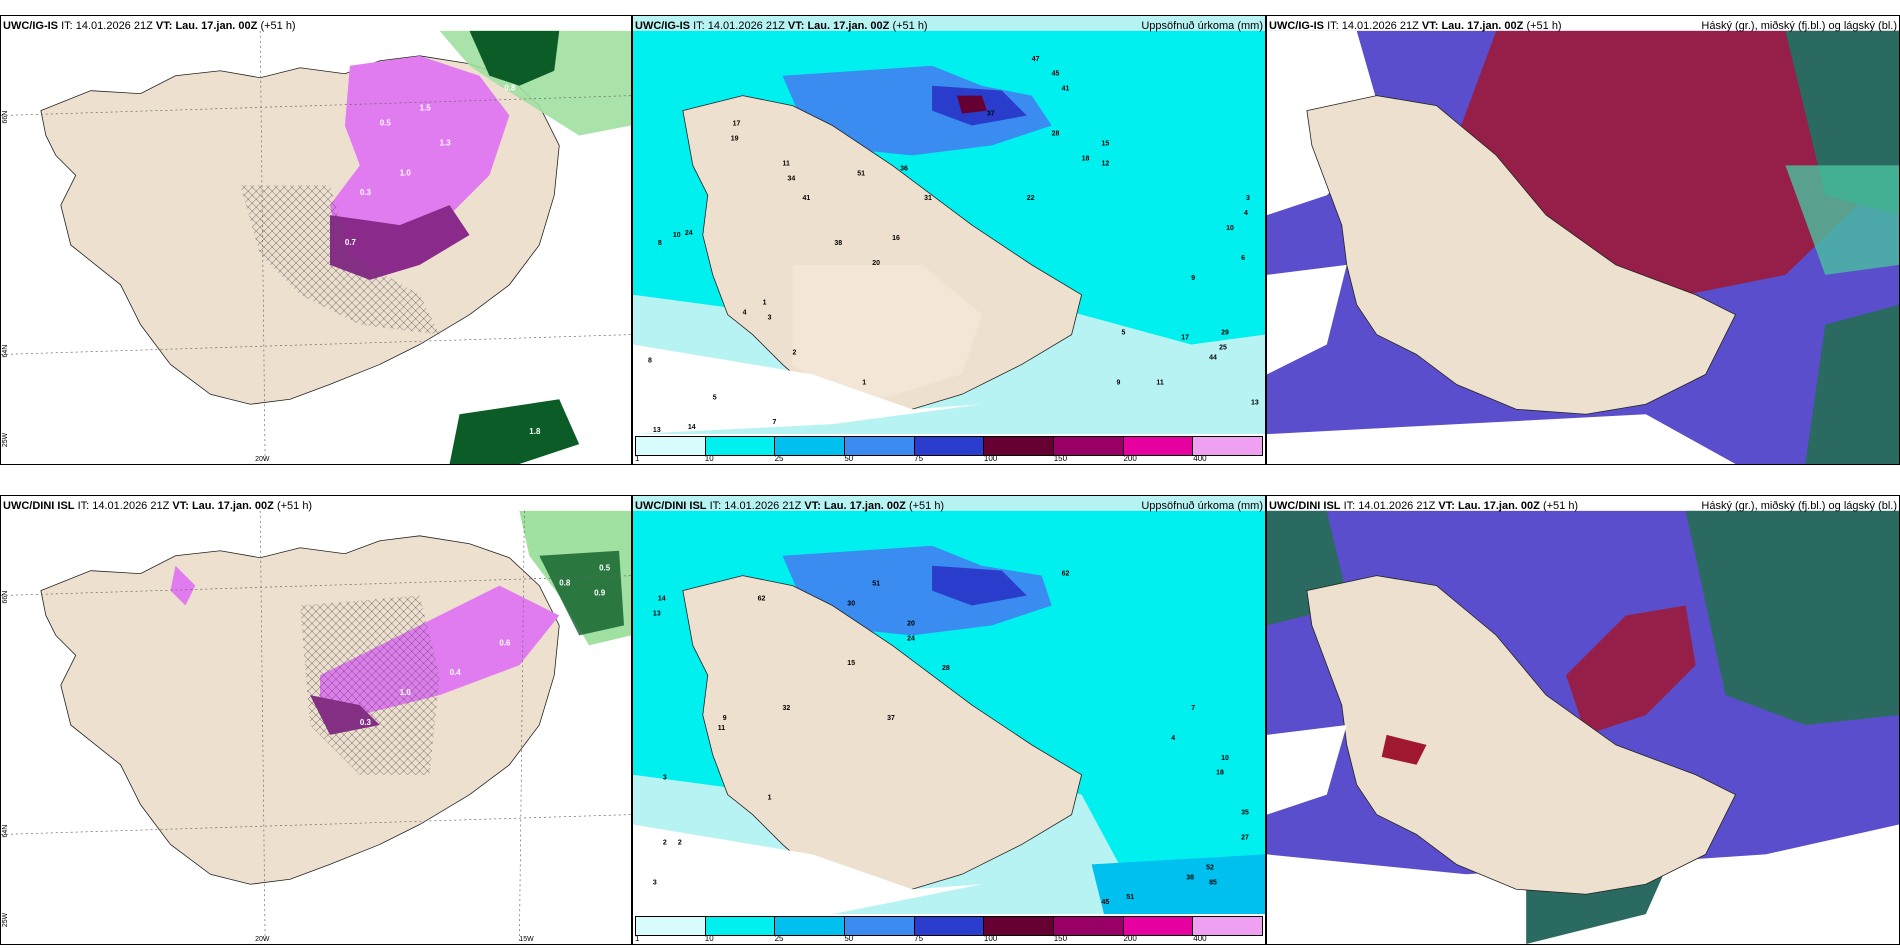  I want to click on colorbar: 1 10 25 50 75 100 150 200 400, so click(949, 449).